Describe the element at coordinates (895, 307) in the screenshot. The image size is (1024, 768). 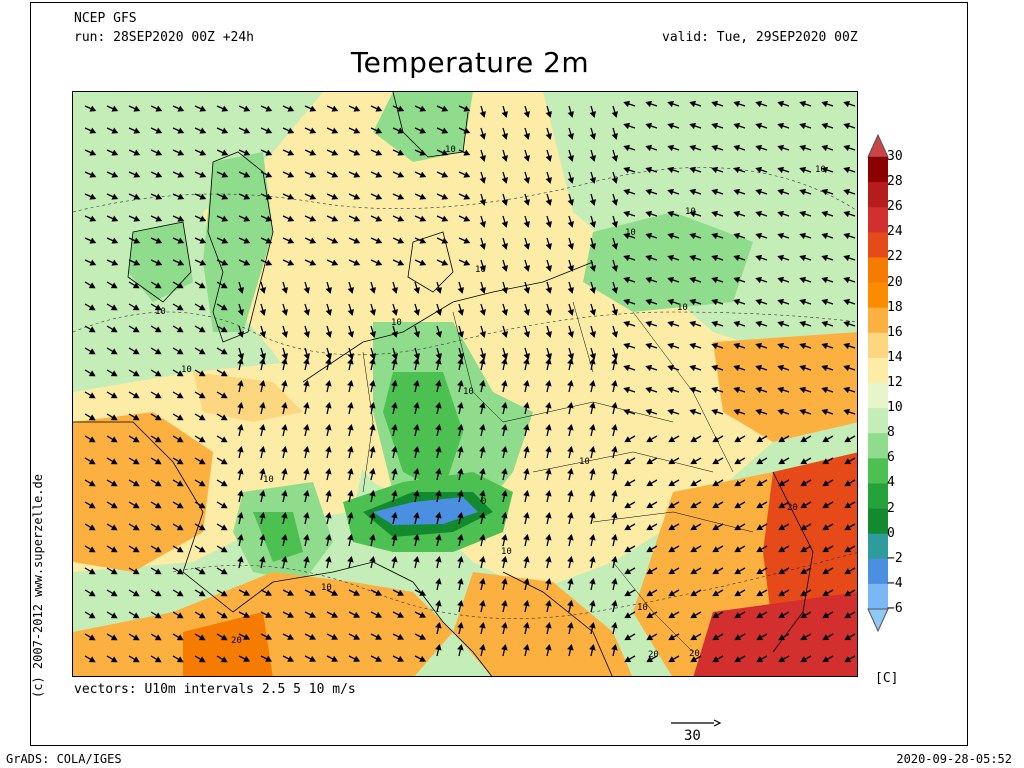
I see `colorbar-tick-label: 18` at that location.